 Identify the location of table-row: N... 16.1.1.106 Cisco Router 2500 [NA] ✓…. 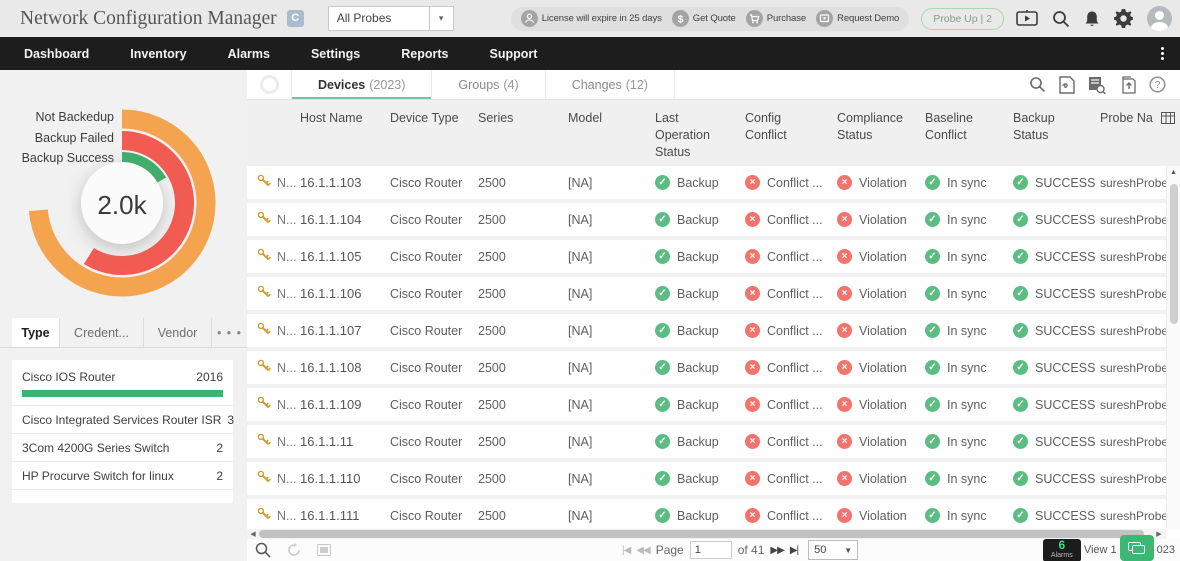
(713, 295).